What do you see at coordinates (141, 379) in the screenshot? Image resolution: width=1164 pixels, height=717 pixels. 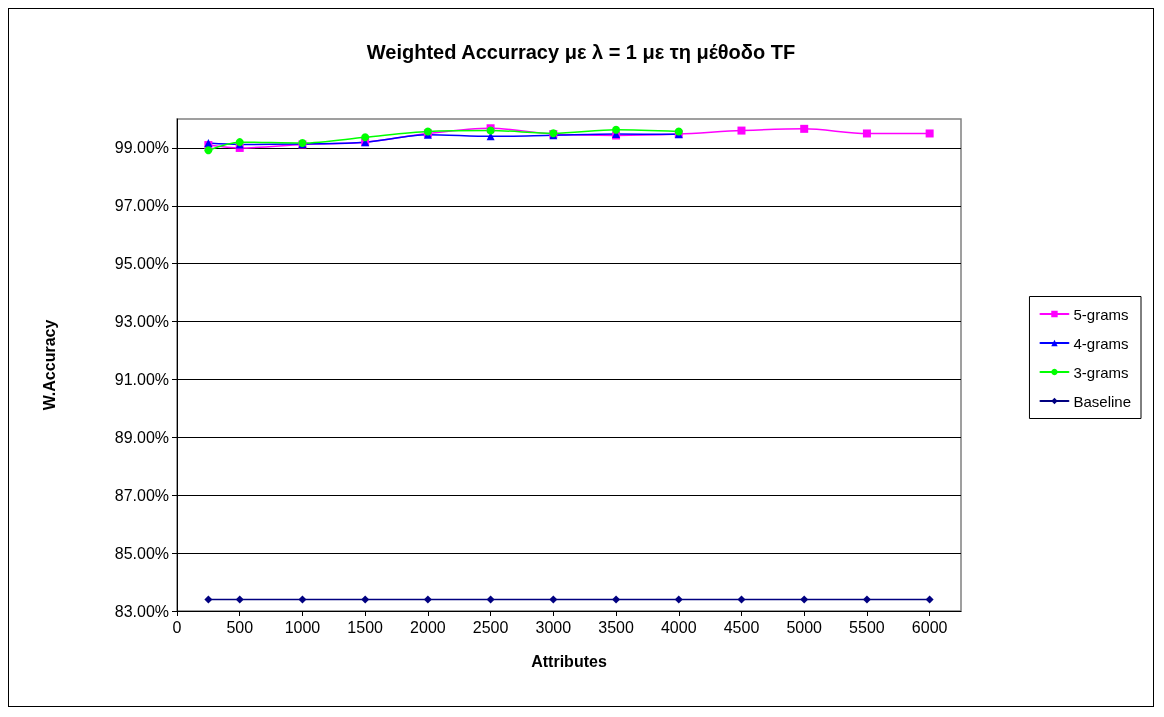 I see `y-tick-label: 91.00%` at bounding box center [141, 379].